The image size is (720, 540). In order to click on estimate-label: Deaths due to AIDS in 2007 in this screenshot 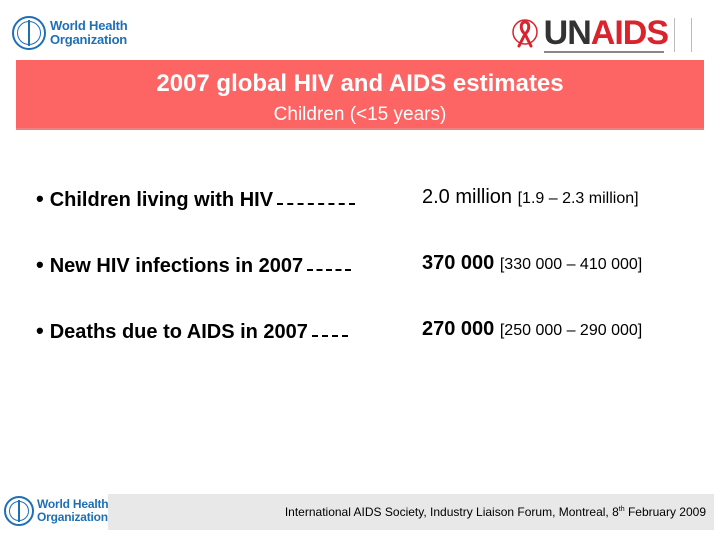, I will do `click(178, 332)`.